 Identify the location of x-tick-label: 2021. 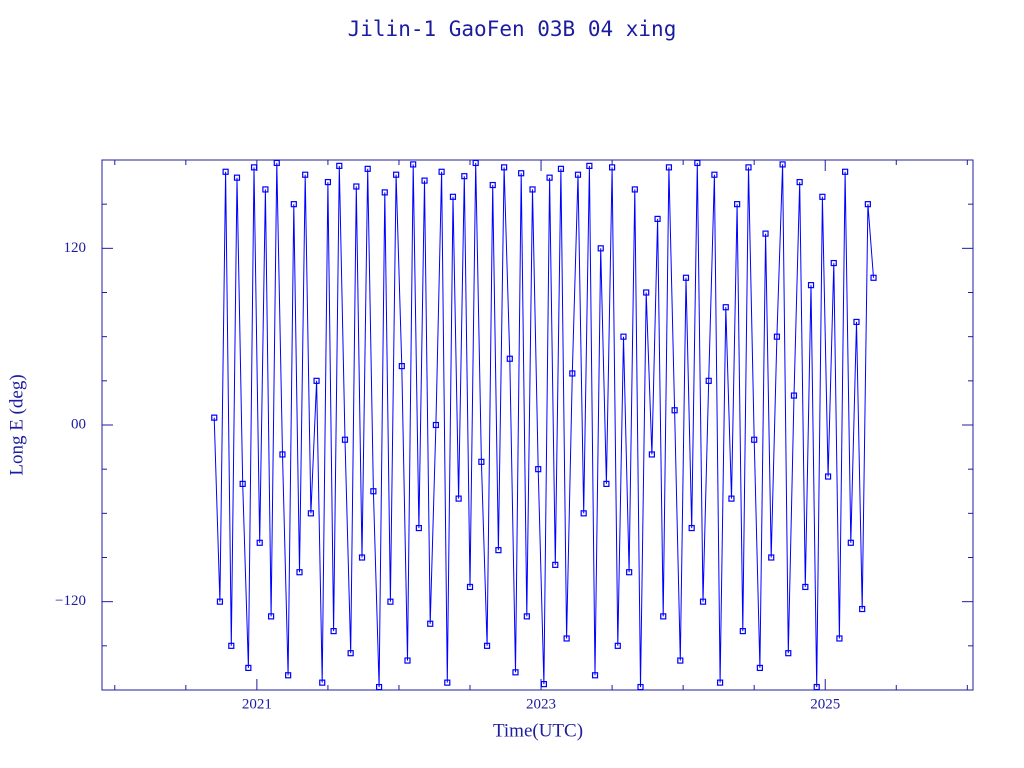
(257, 704).